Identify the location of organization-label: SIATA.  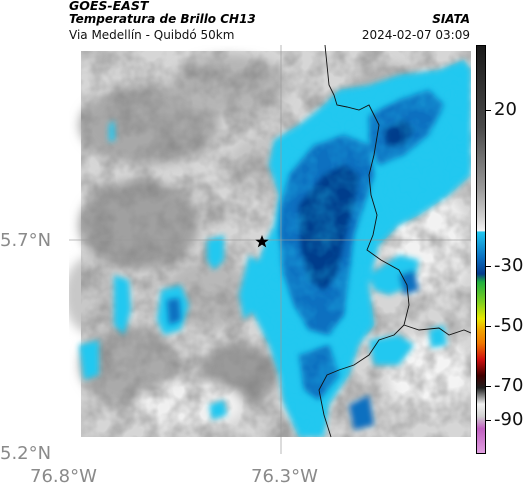
(451, 19).